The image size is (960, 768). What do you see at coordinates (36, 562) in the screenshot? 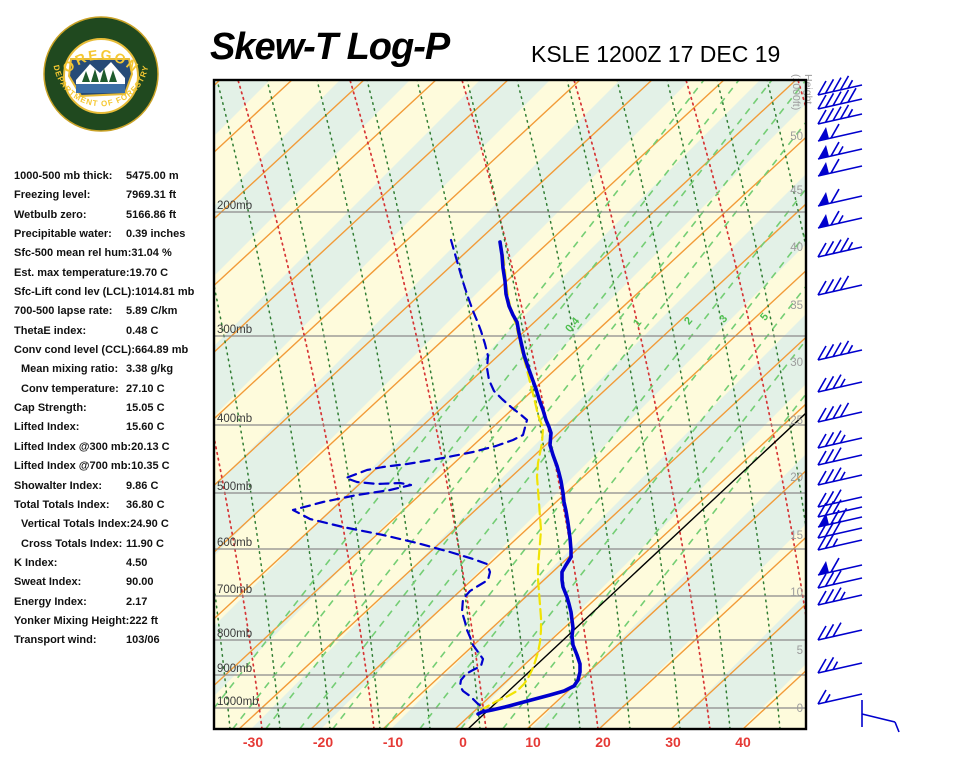
I see `index-label: K Index:` at bounding box center [36, 562].